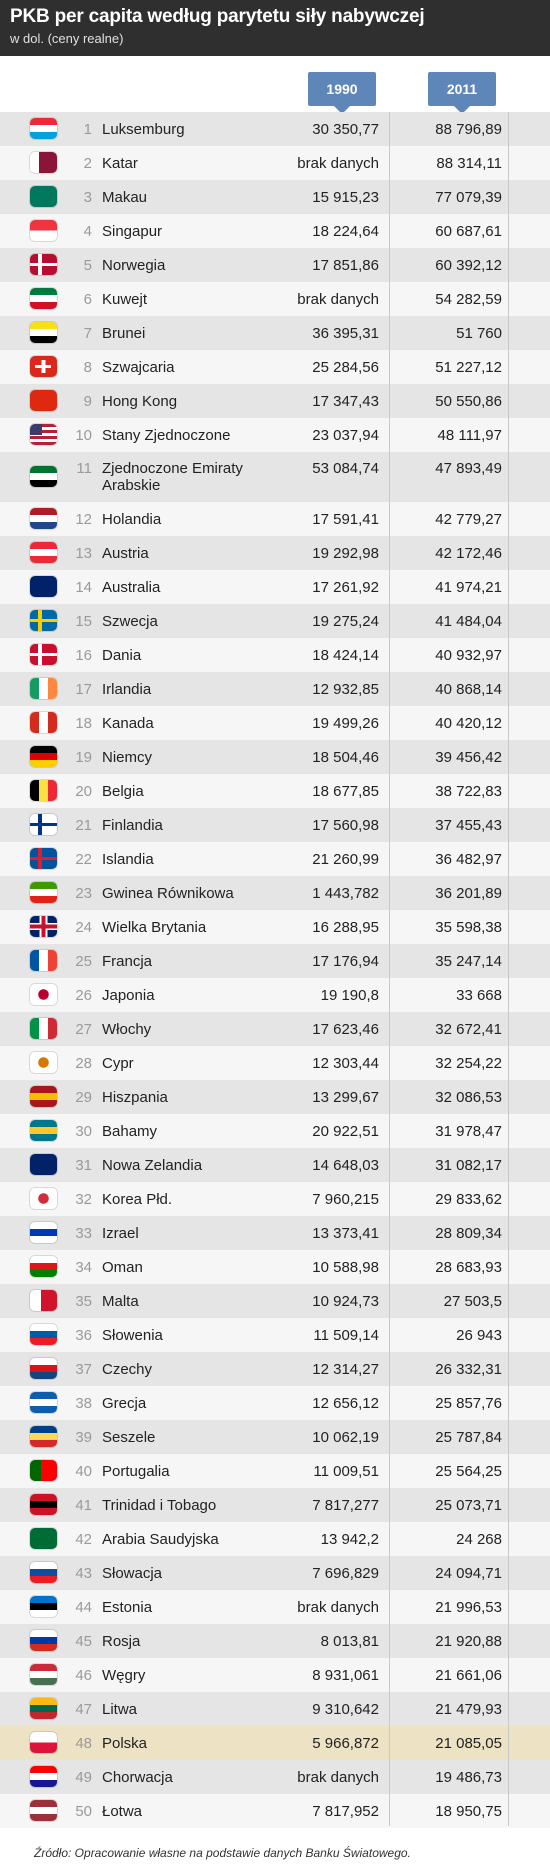  What do you see at coordinates (83, 1097) in the screenshot?
I see `rank-number: 29` at bounding box center [83, 1097].